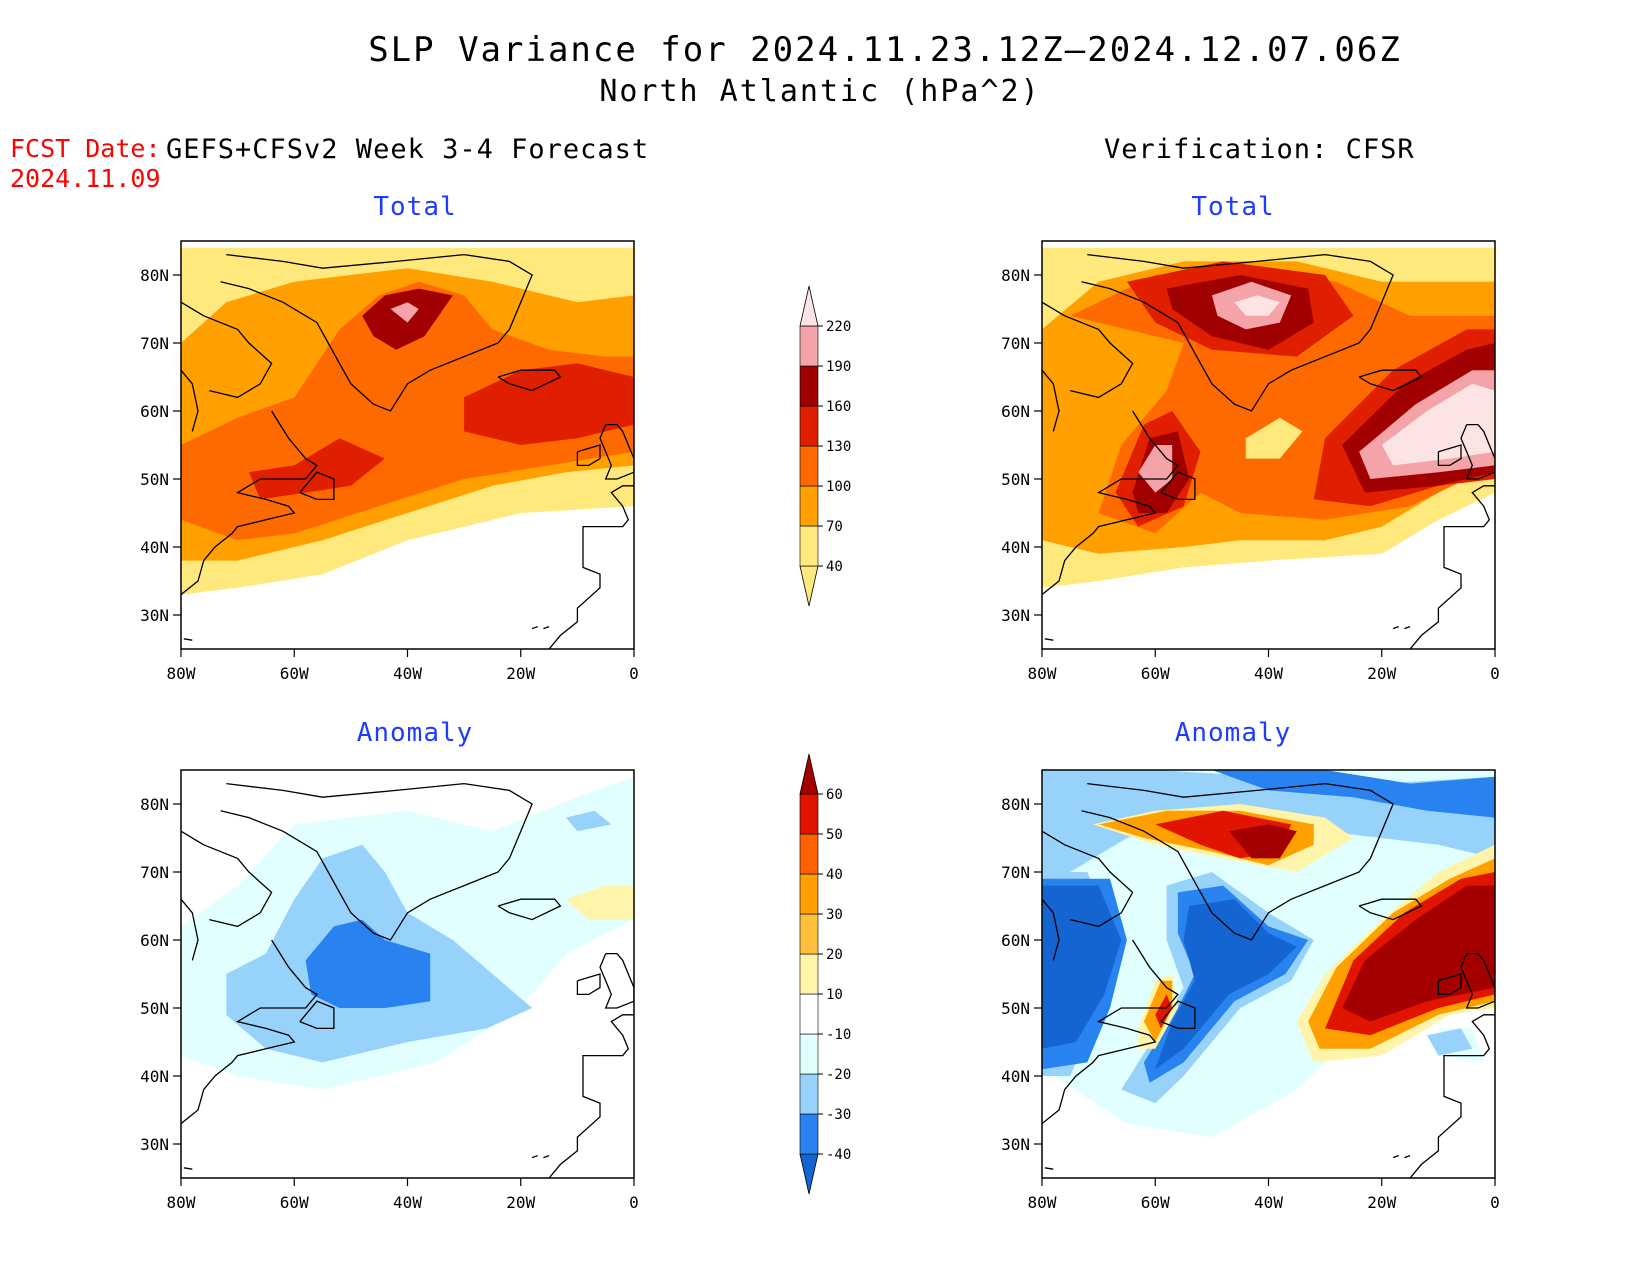 The height and width of the screenshot is (1275, 1650). I want to click on colorbar-label: 30, so click(834, 915).